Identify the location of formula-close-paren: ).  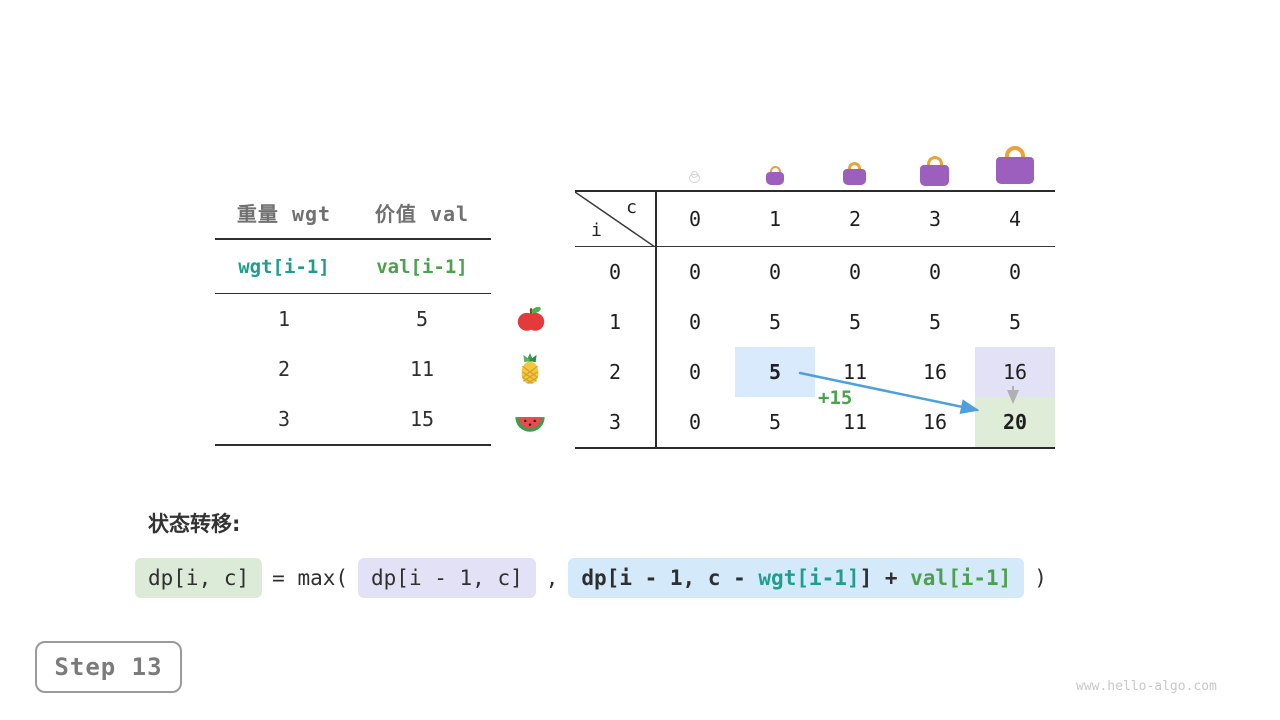
(1040, 578).